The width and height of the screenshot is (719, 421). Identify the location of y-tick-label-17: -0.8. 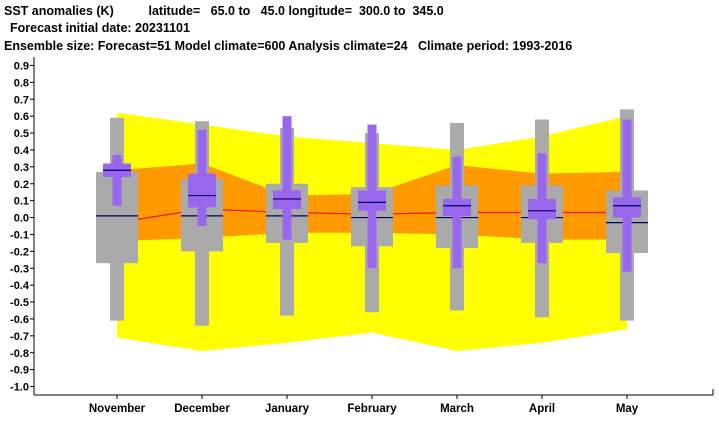
(19, 354).